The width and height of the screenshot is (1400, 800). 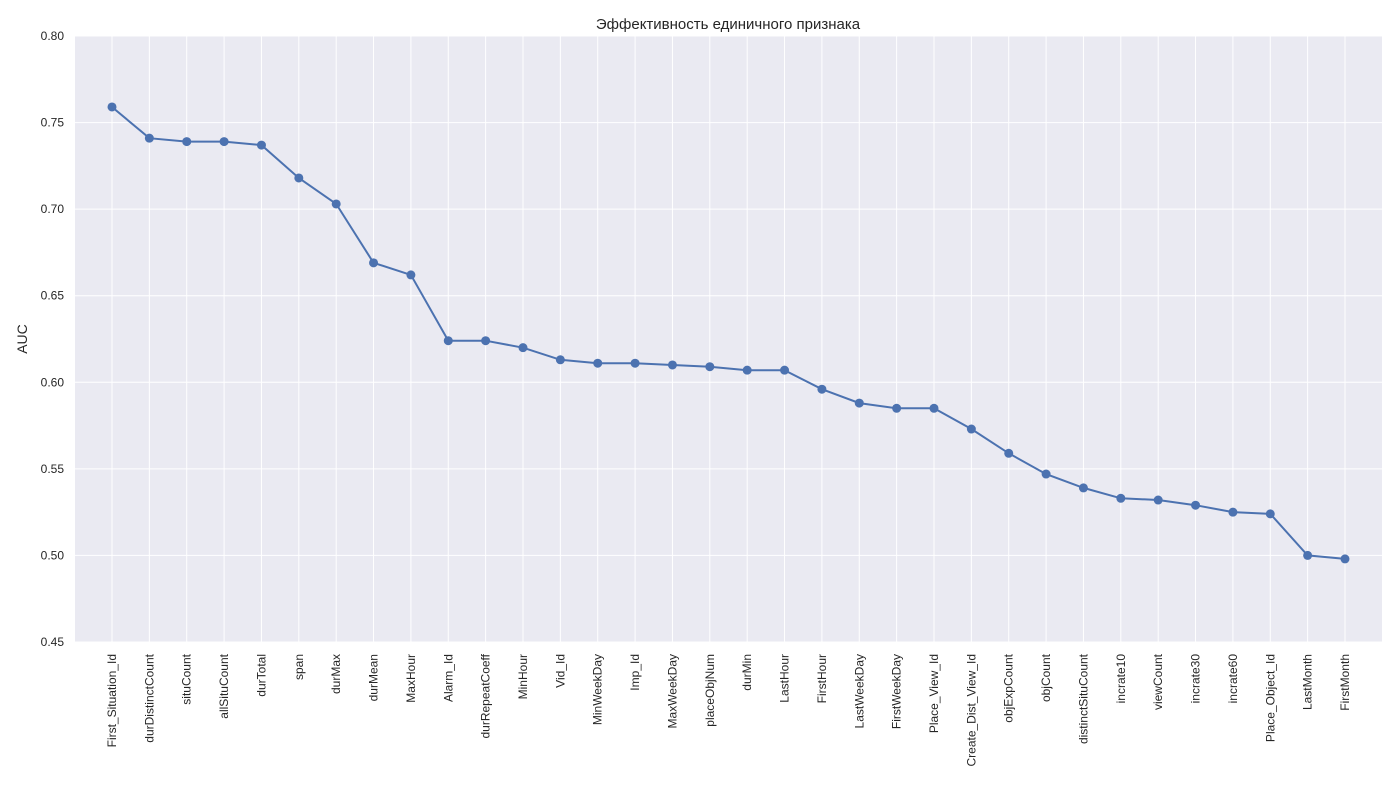 I want to click on y-axis-label: AUC, so click(x=22, y=339).